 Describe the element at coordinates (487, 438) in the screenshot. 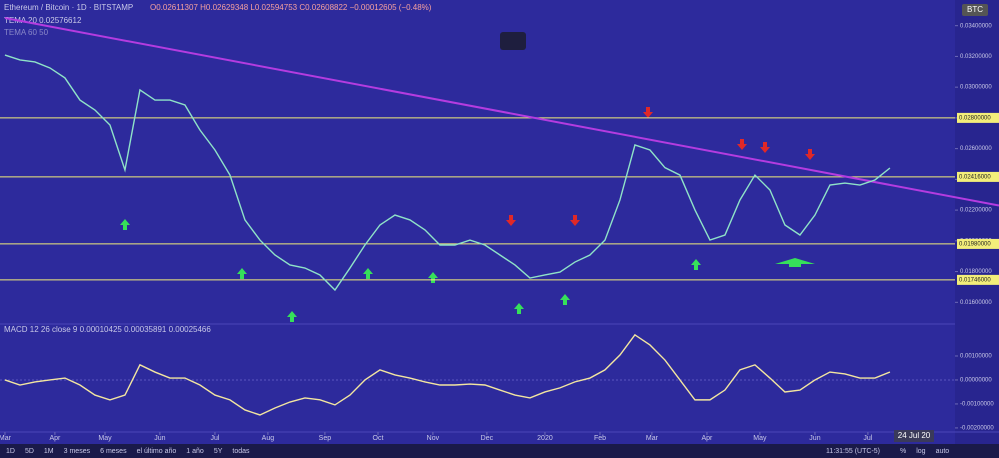

I see `x-tick-label: Dec` at that location.